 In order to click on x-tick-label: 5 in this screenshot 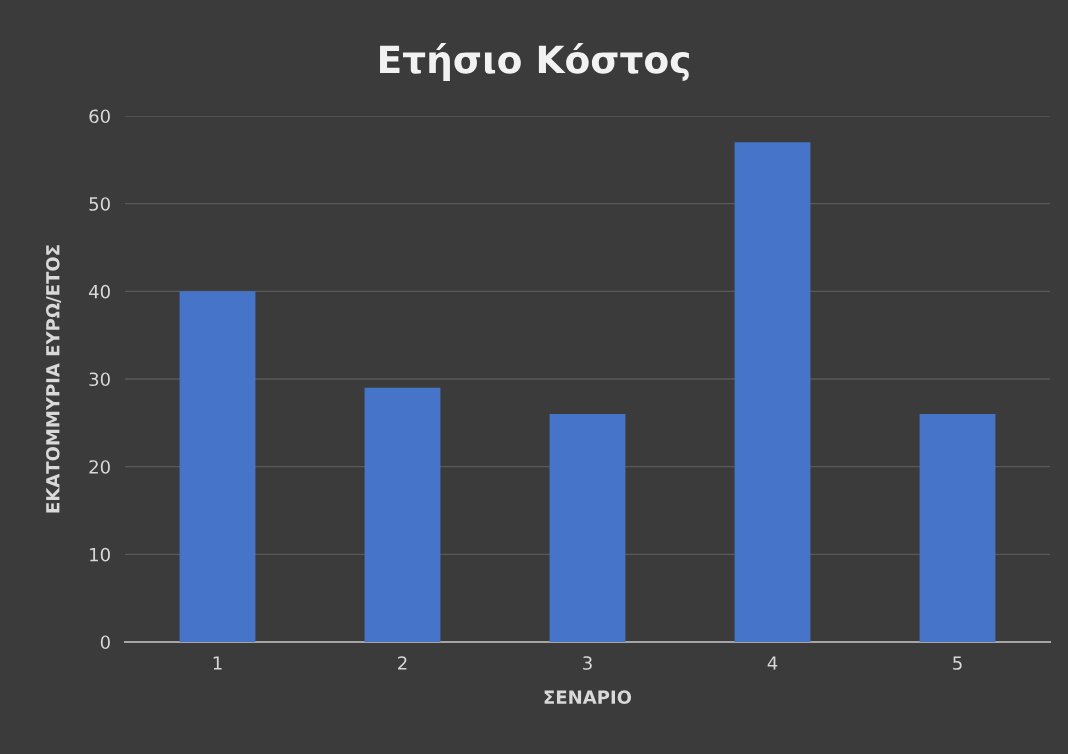, I will do `click(957, 663)`.